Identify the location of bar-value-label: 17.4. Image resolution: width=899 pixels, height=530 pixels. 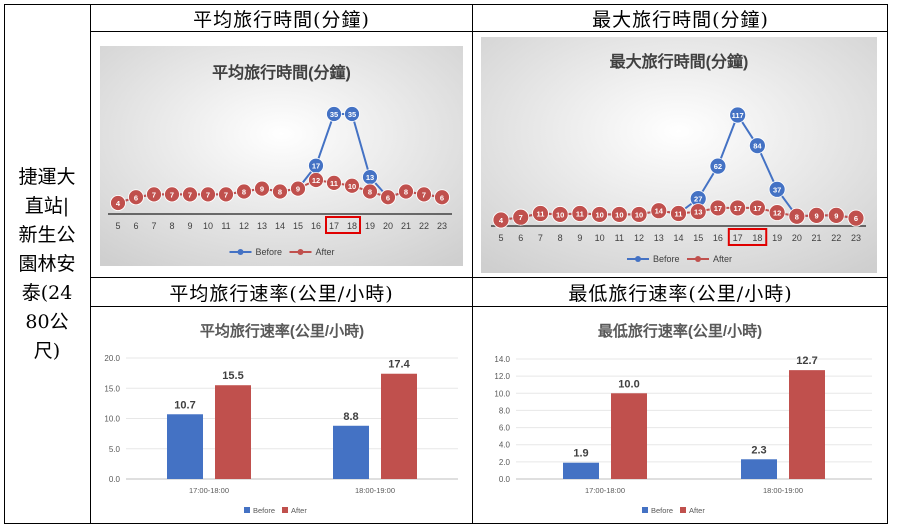
(399, 365).